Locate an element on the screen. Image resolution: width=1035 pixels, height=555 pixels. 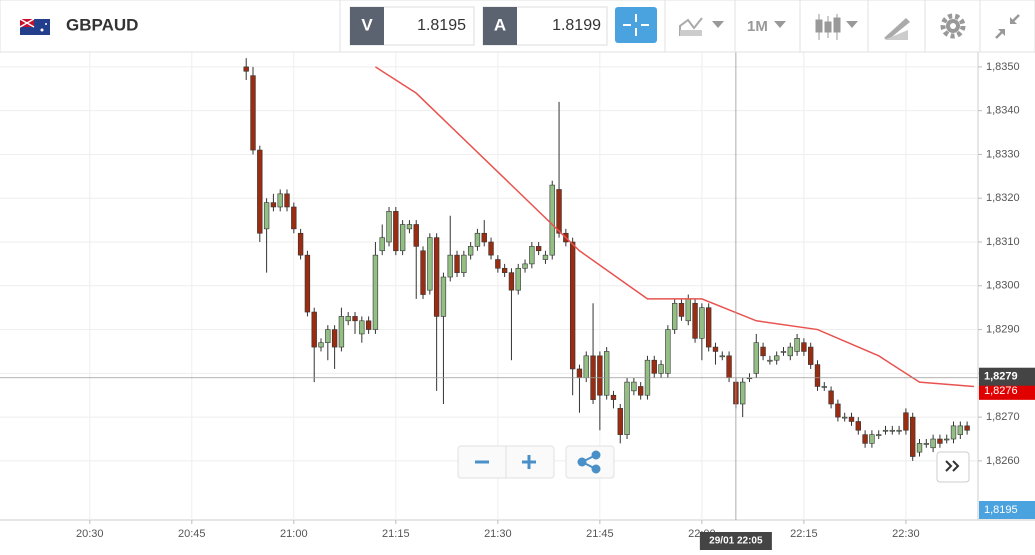
settings-button is located at coordinates (953, 26).